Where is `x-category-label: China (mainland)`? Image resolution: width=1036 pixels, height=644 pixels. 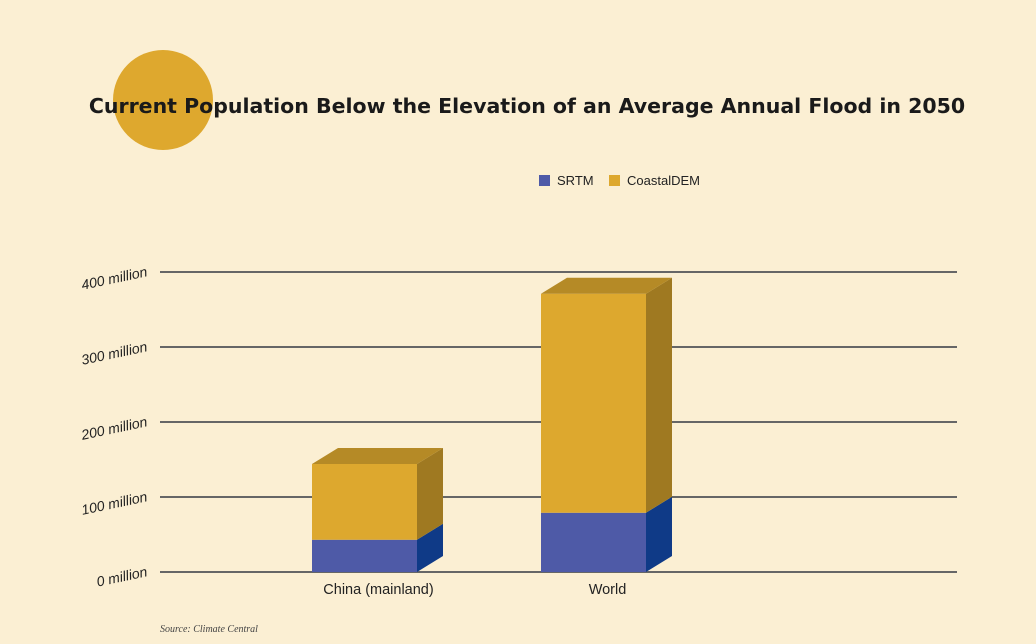 x-category-label: China (mainland) is located at coordinates (378, 590).